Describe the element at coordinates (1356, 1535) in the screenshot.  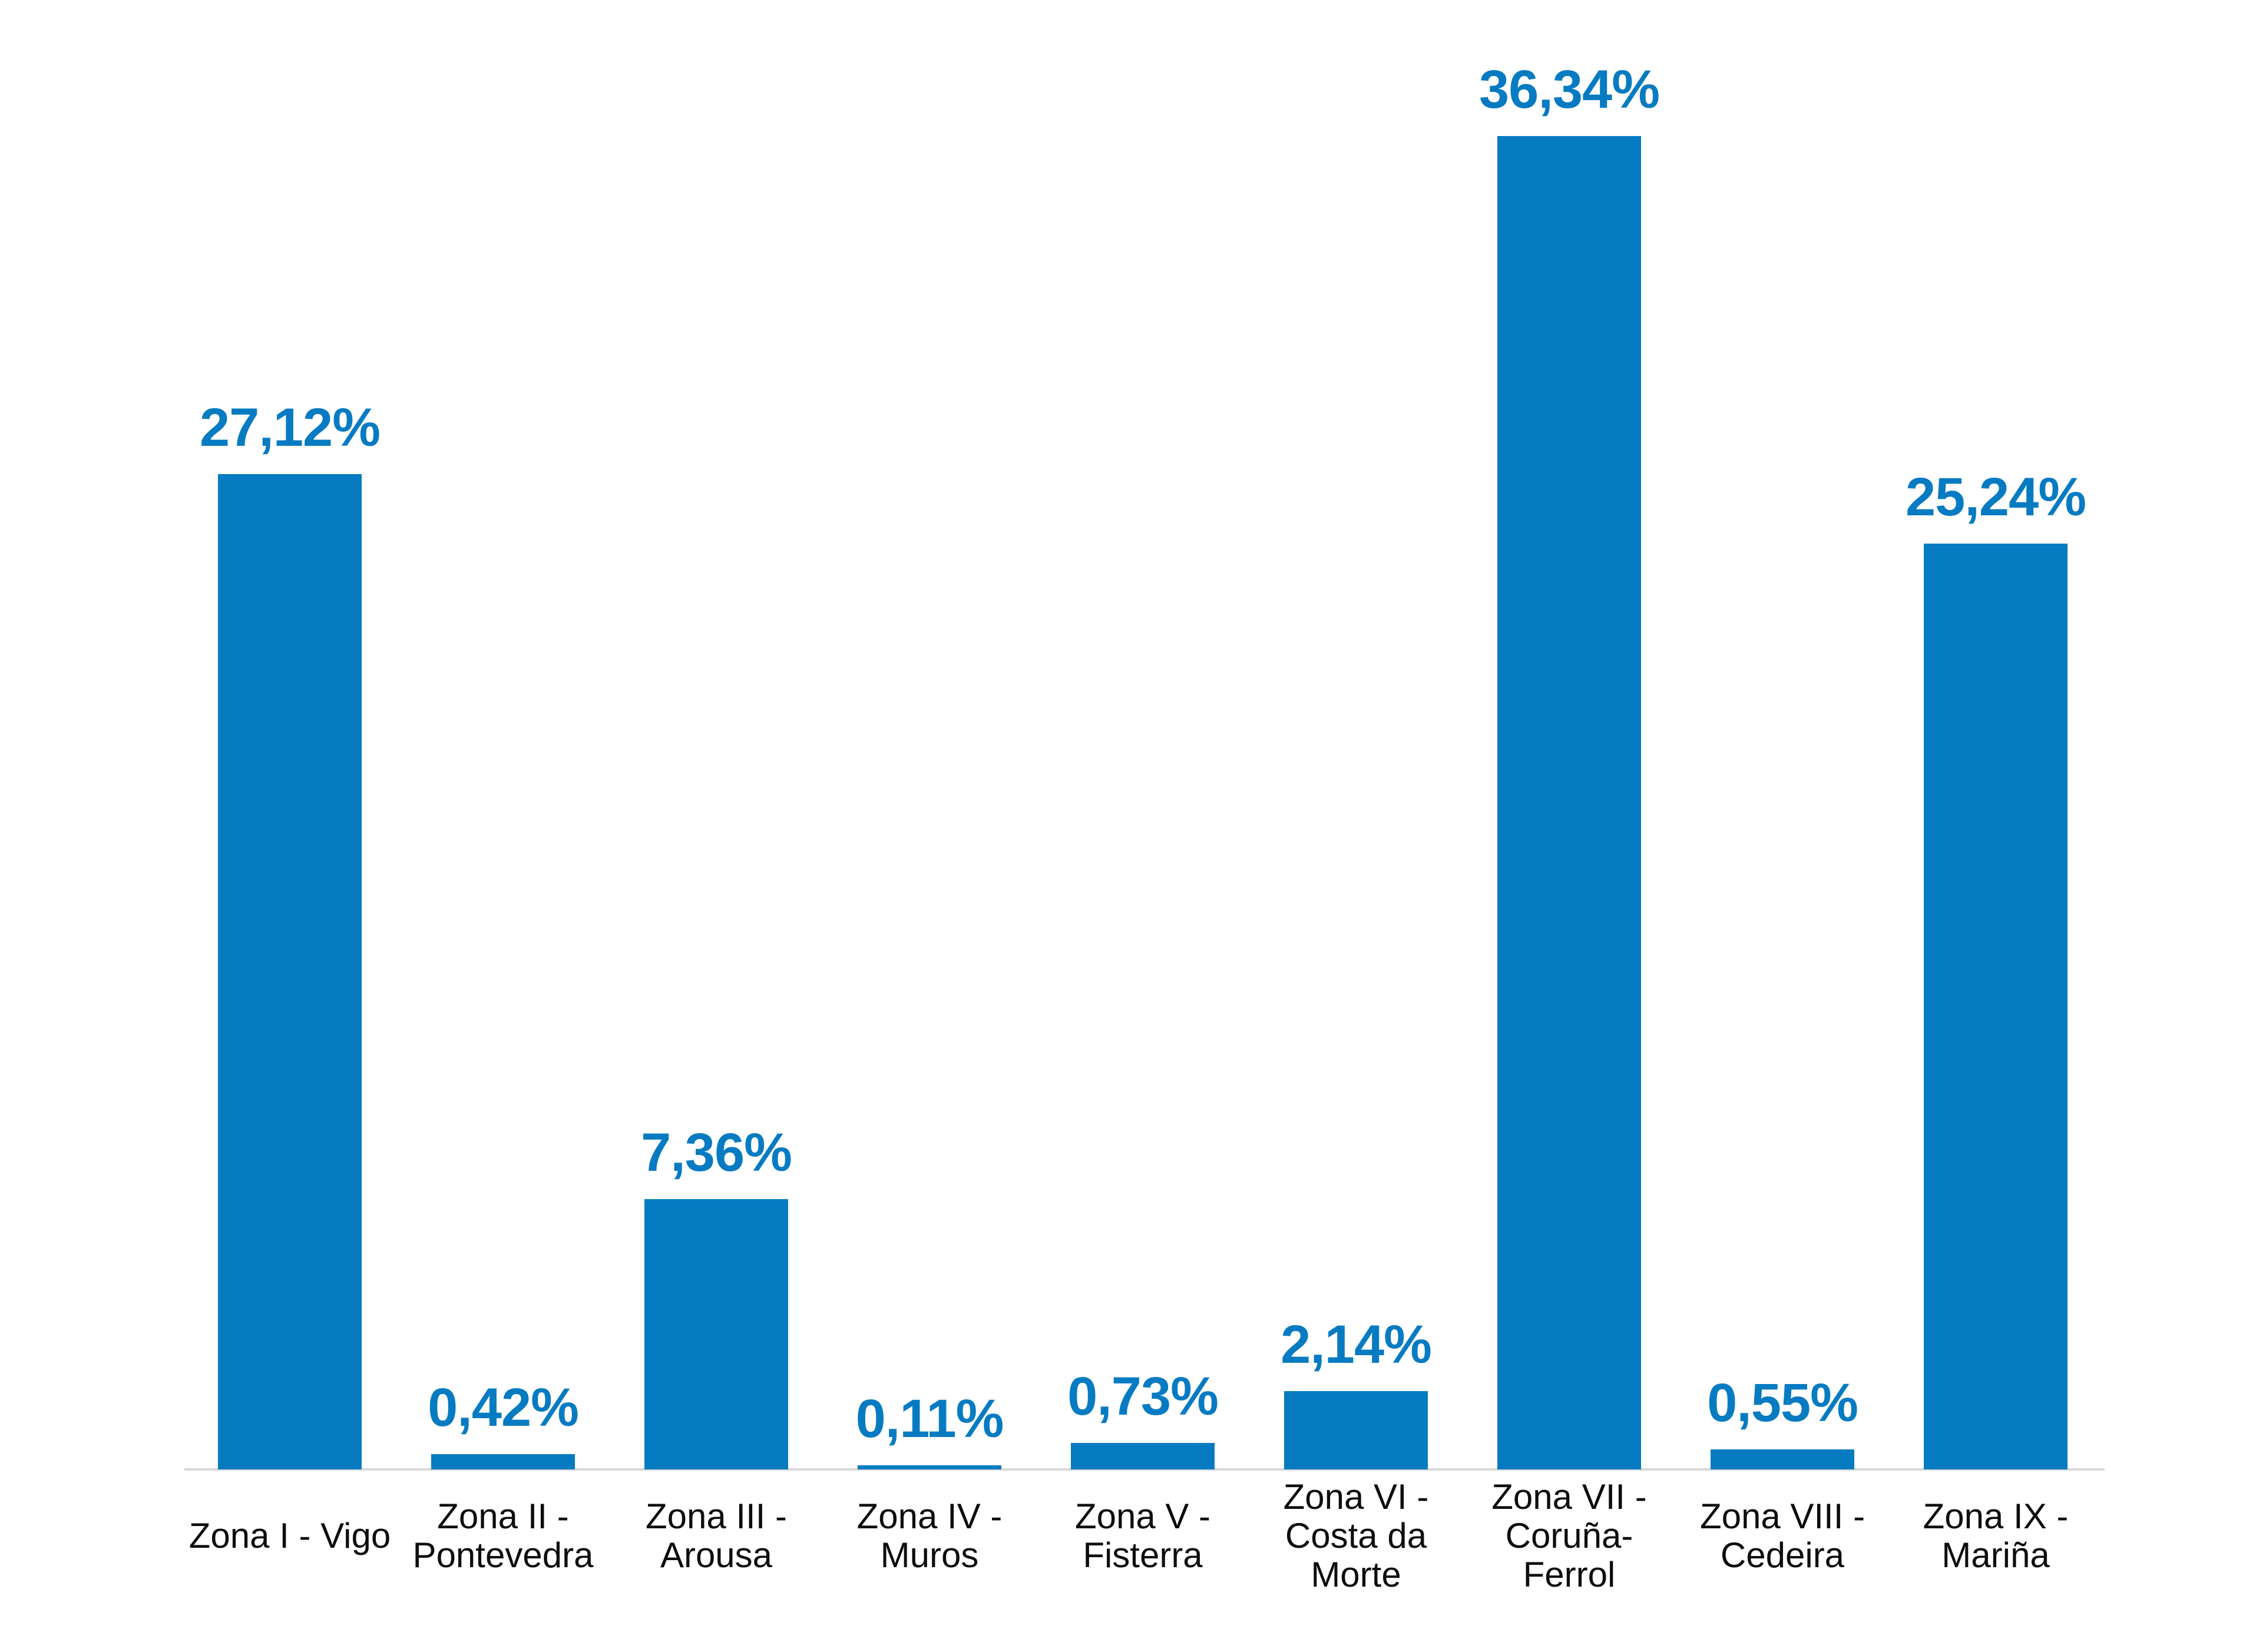
I see `category-label: Zona VI - Costa da Morte` at that location.